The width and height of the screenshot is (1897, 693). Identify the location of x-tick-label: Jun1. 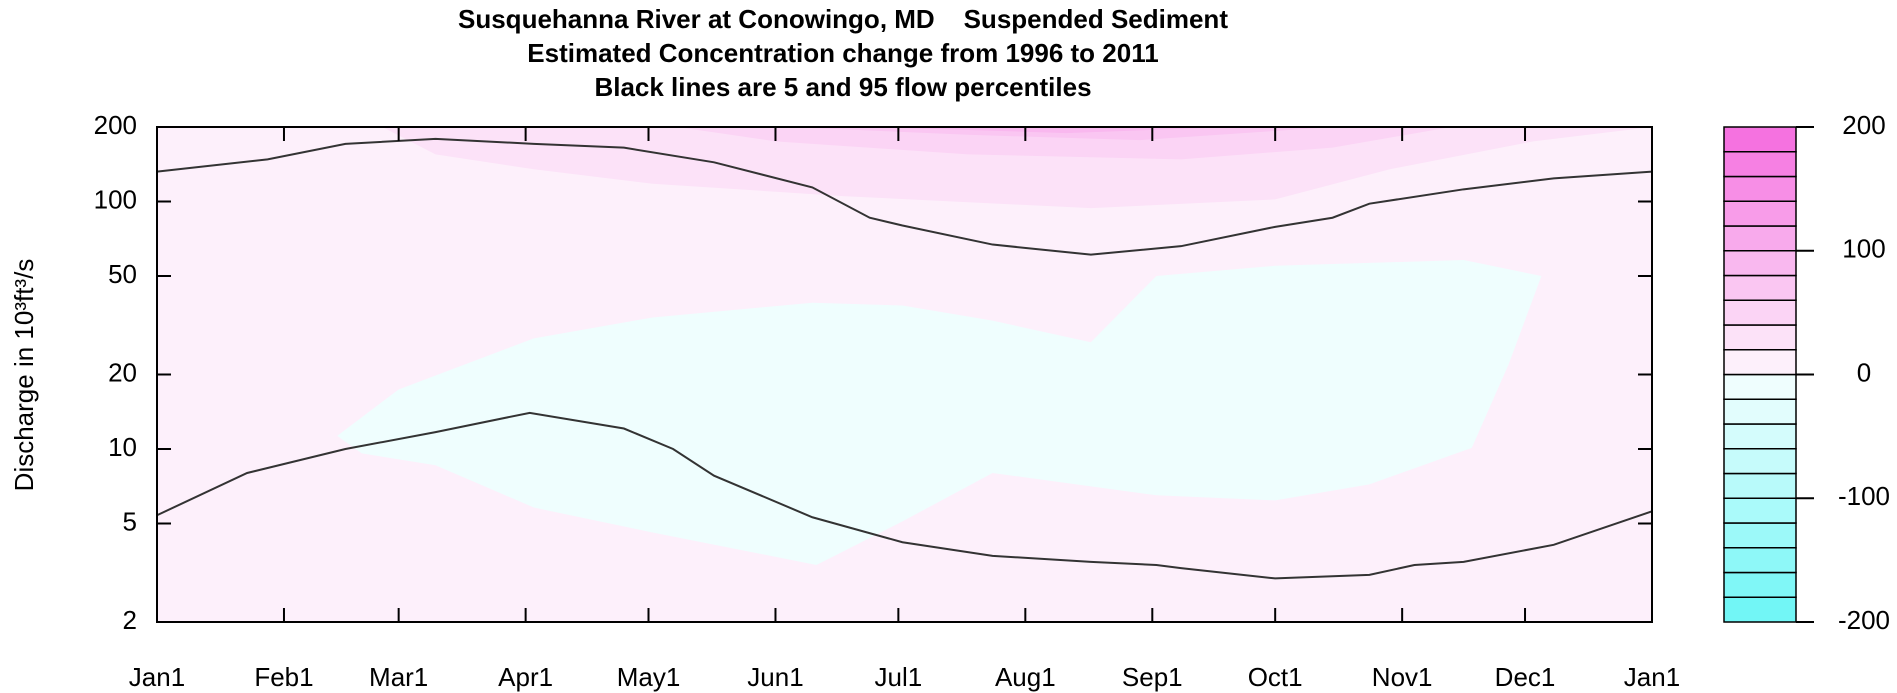
(775, 677).